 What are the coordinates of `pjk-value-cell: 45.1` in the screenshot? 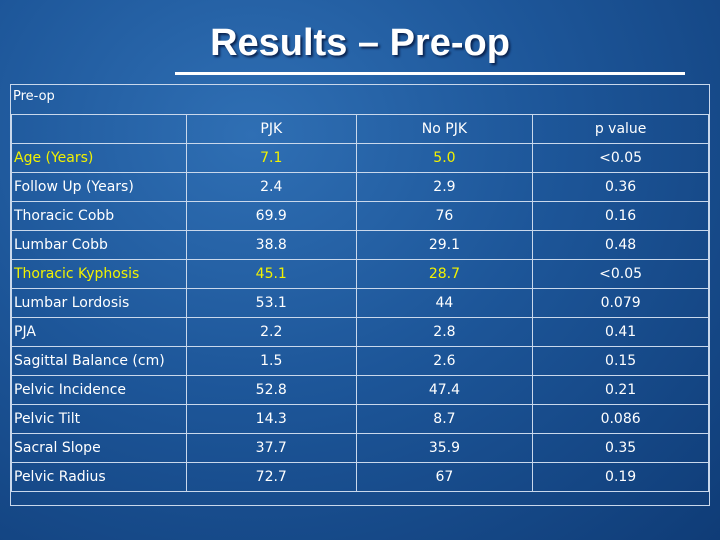 It's located at (271, 274).